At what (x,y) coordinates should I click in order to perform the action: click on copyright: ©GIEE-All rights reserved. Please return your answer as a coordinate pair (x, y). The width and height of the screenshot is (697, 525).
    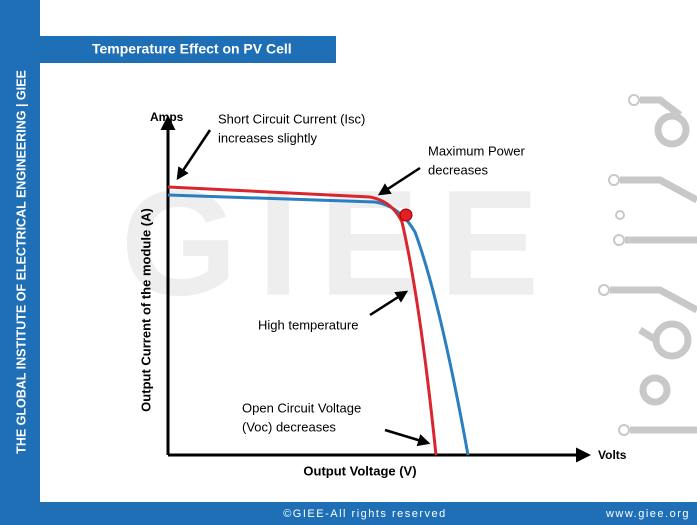
    Looking at the image, I should click on (365, 514).